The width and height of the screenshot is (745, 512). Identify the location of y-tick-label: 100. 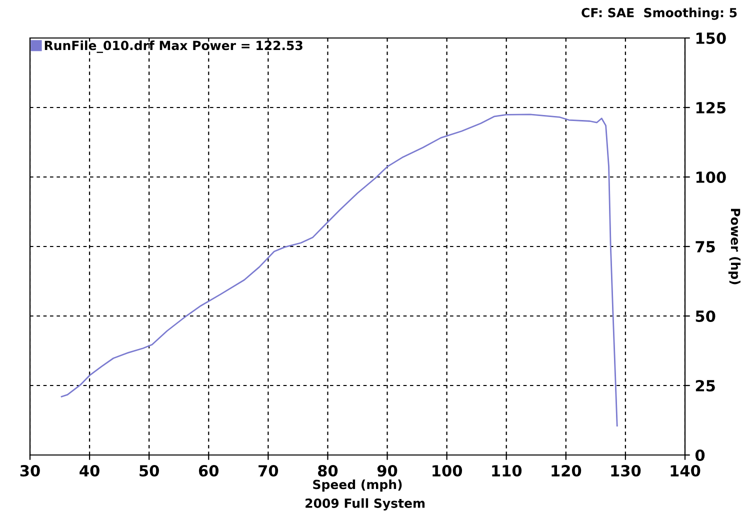
(711, 177).